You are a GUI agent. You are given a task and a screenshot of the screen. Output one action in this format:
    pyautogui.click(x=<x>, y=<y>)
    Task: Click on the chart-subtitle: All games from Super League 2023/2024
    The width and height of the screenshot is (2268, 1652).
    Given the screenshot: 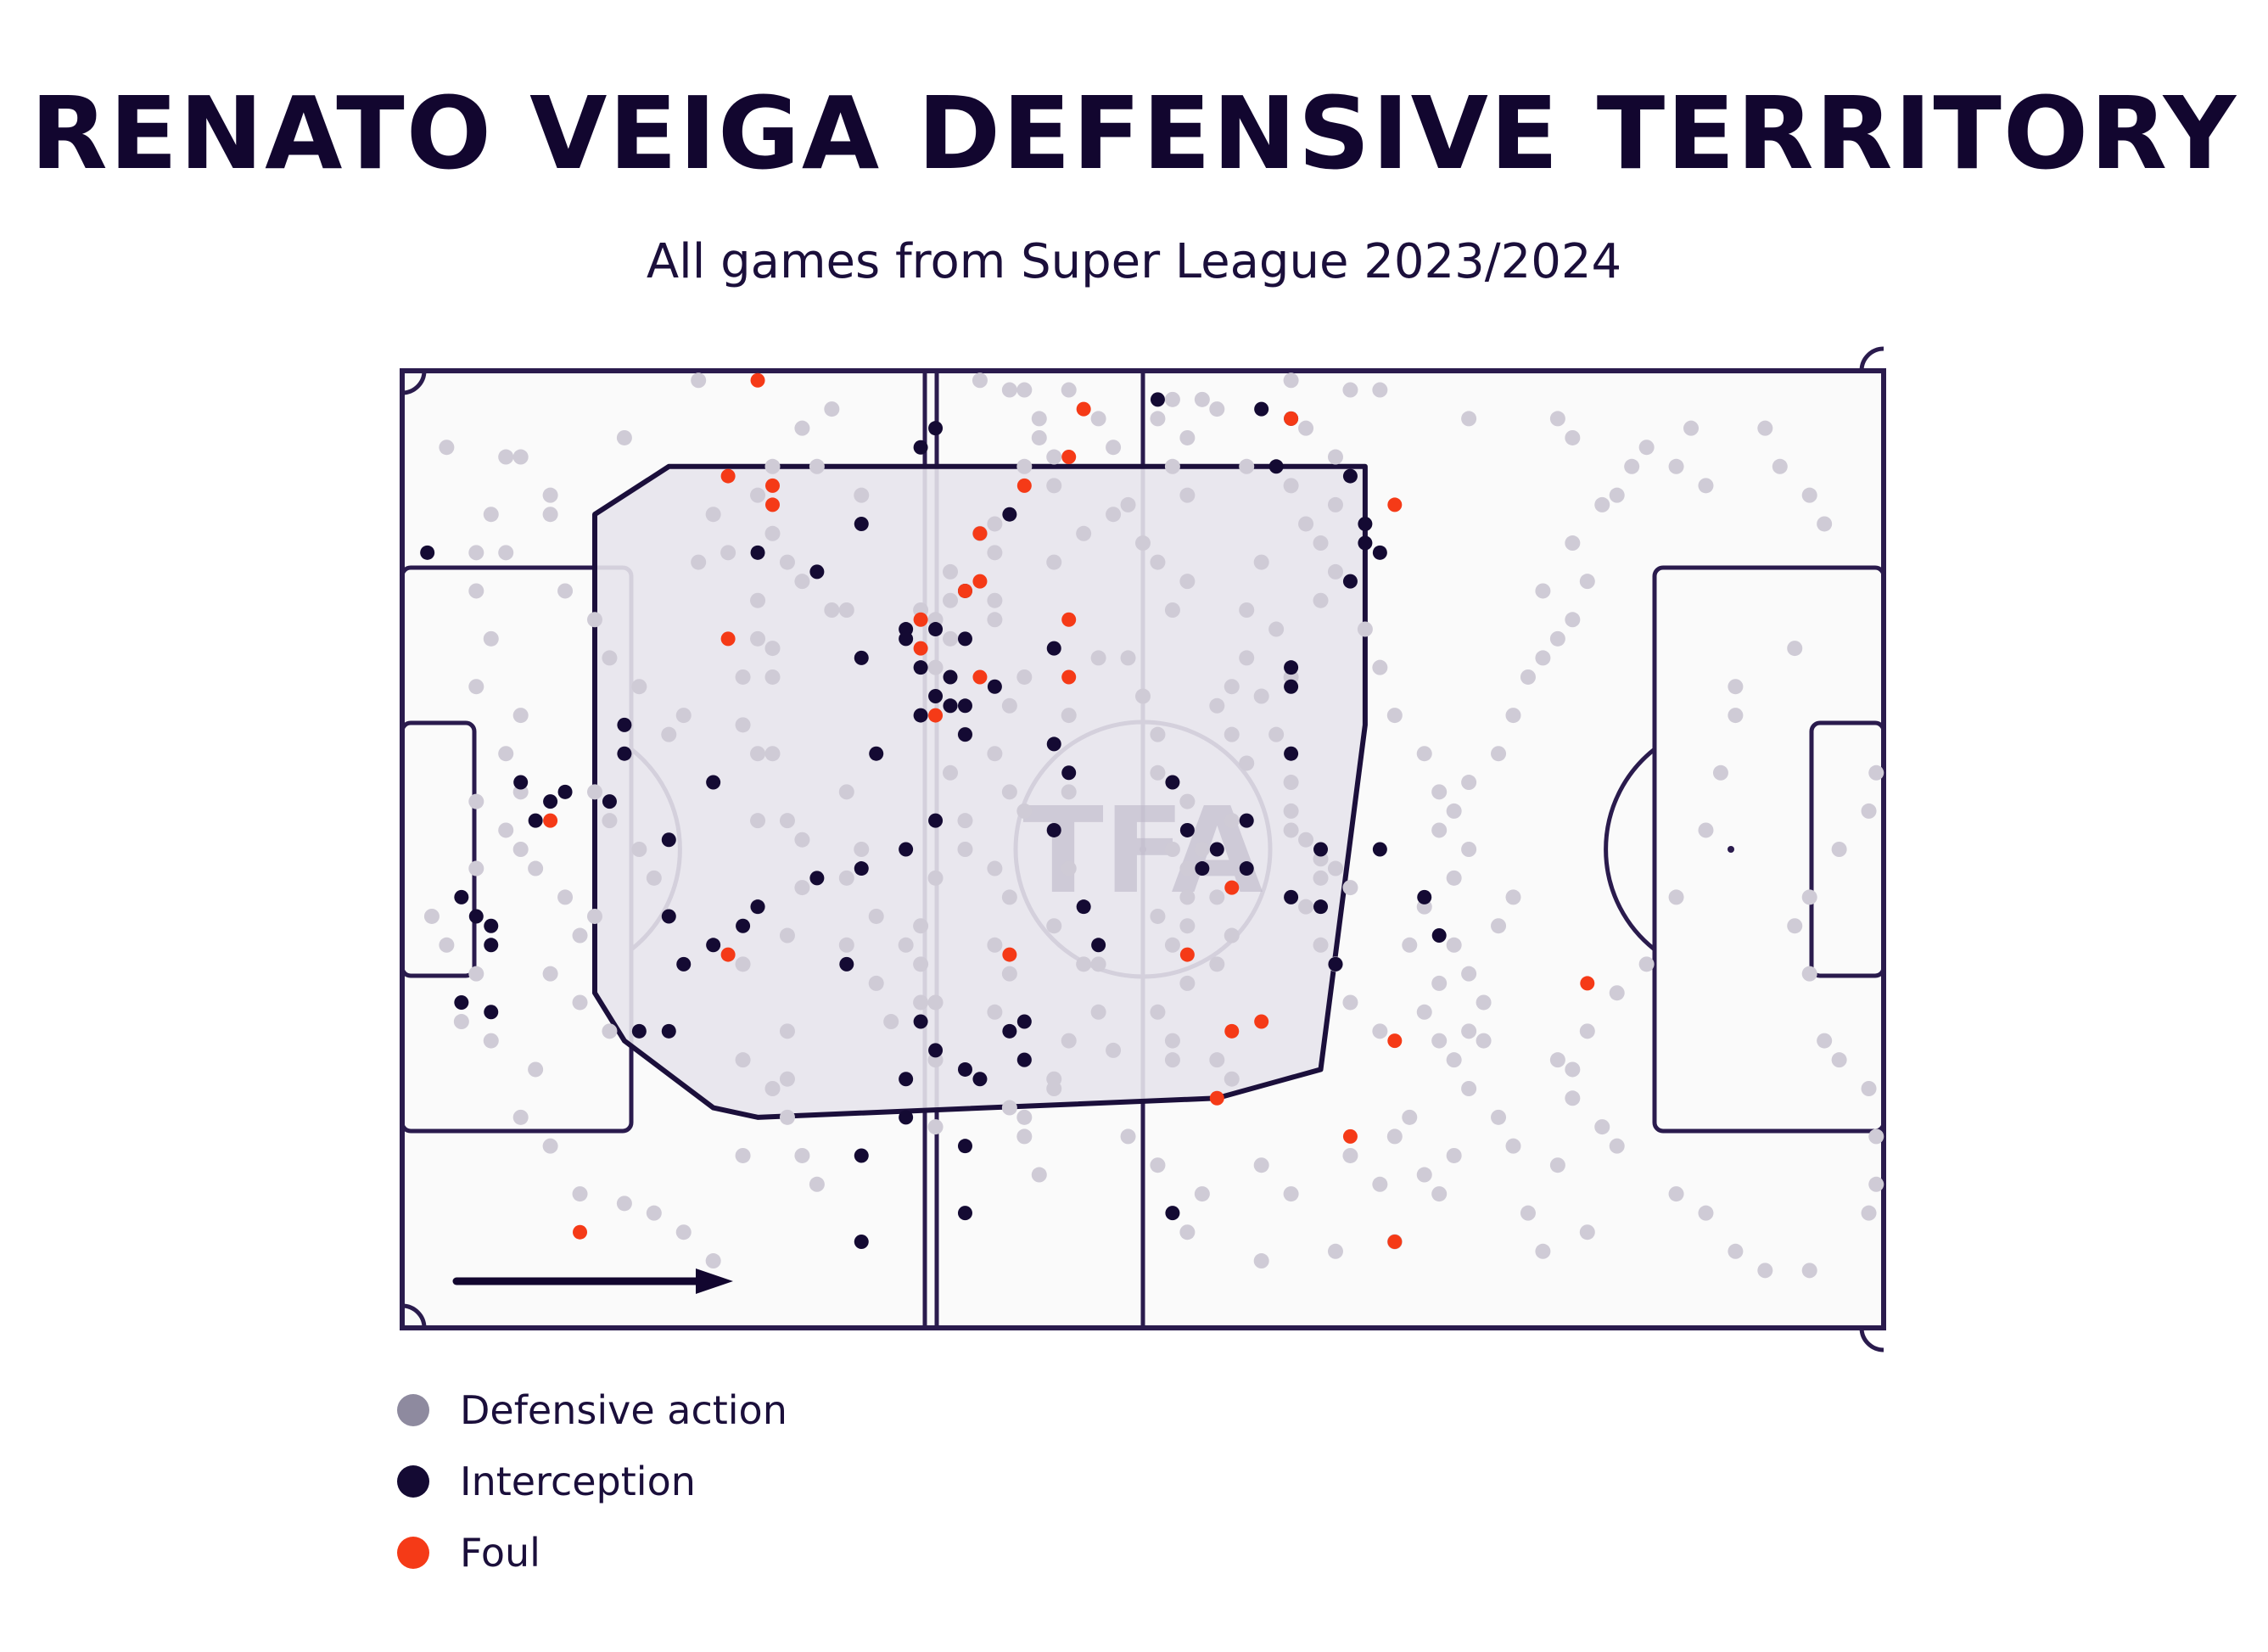 What is the action you would take?
    pyautogui.click(x=1134, y=261)
    